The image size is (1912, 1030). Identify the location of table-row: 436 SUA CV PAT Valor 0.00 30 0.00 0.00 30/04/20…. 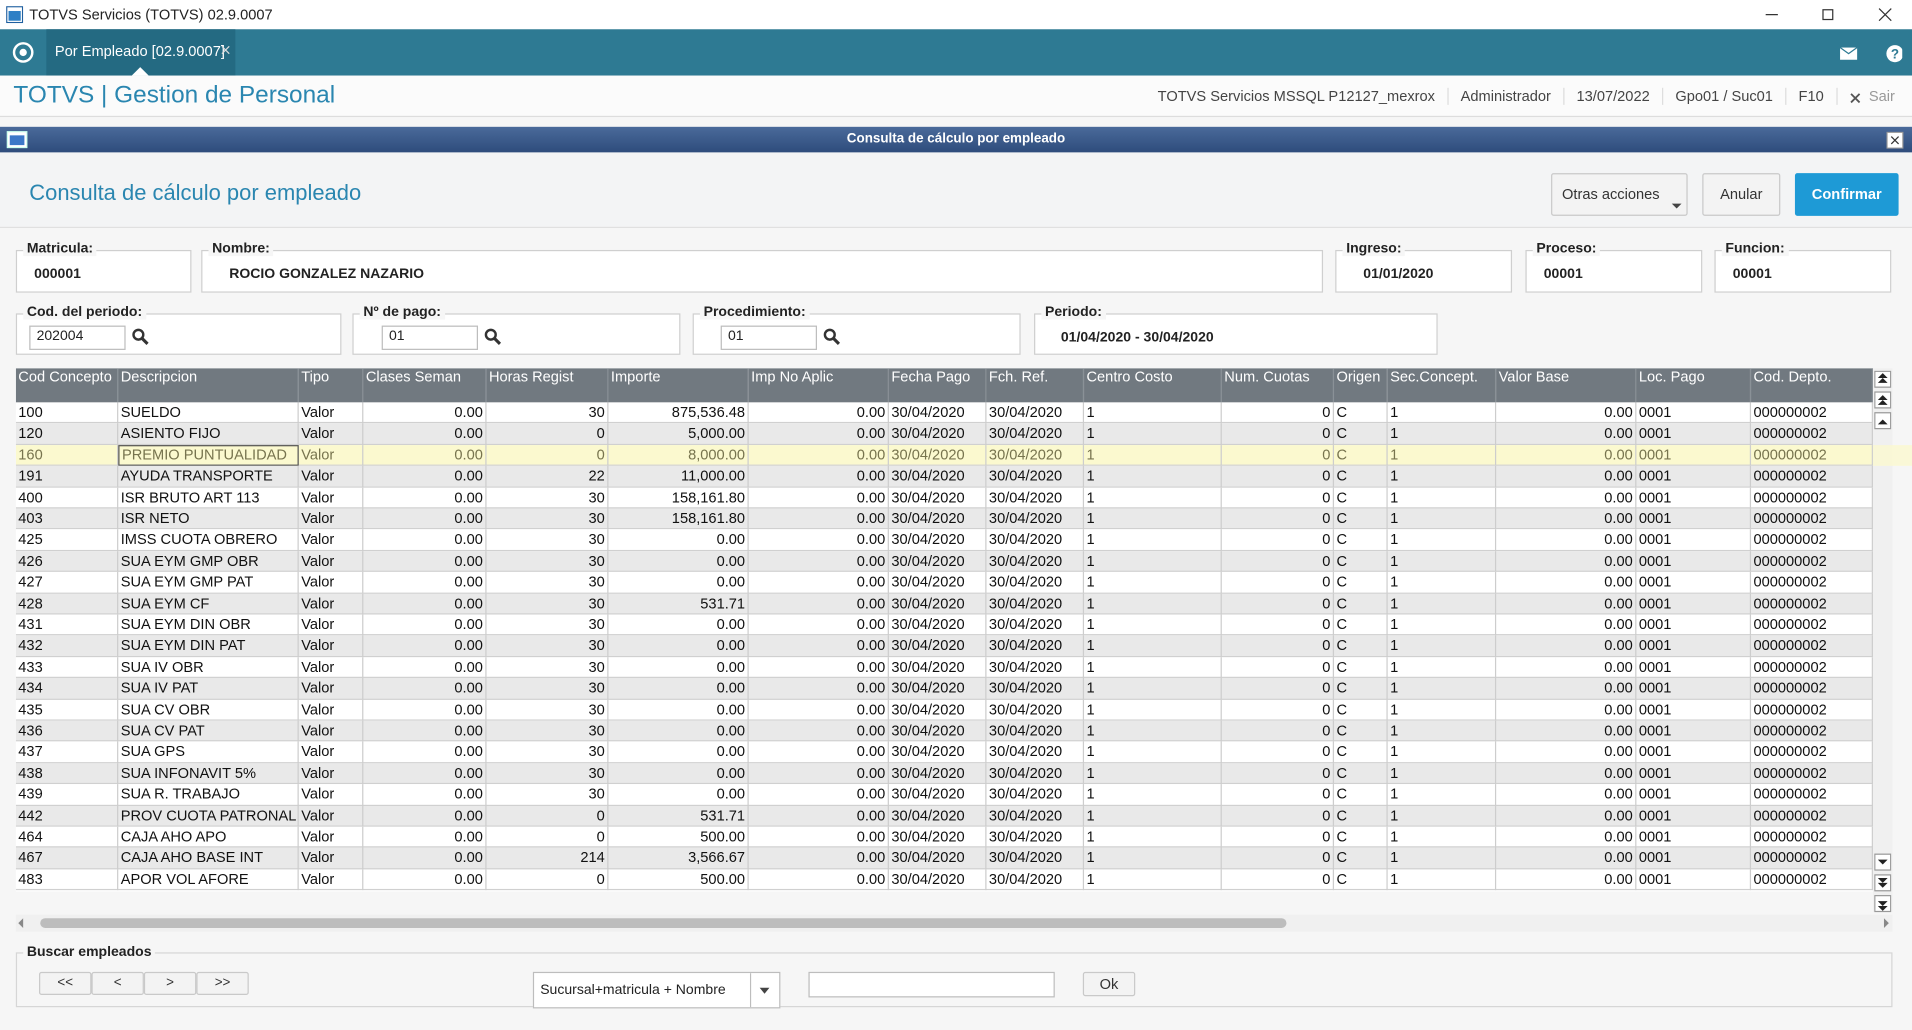
(944, 731).